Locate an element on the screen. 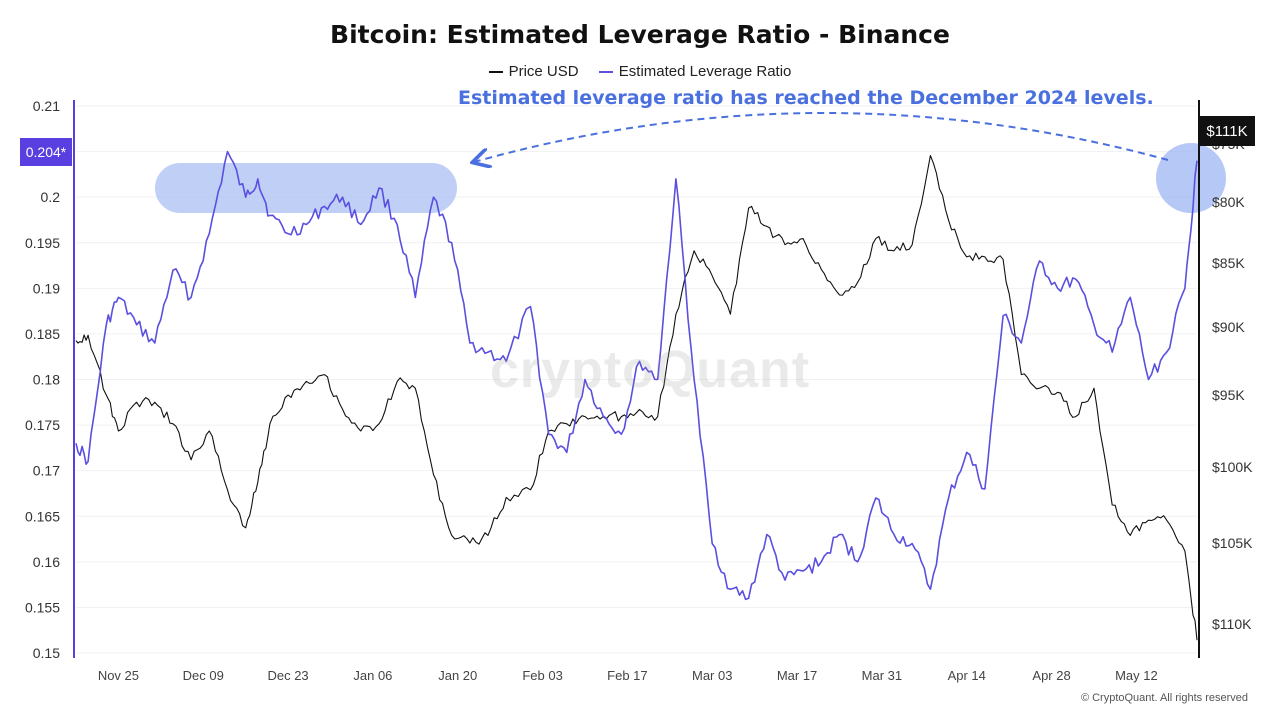 The image size is (1280, 720). left-tick-label: 0.195 is located at coordinates (42, 243).